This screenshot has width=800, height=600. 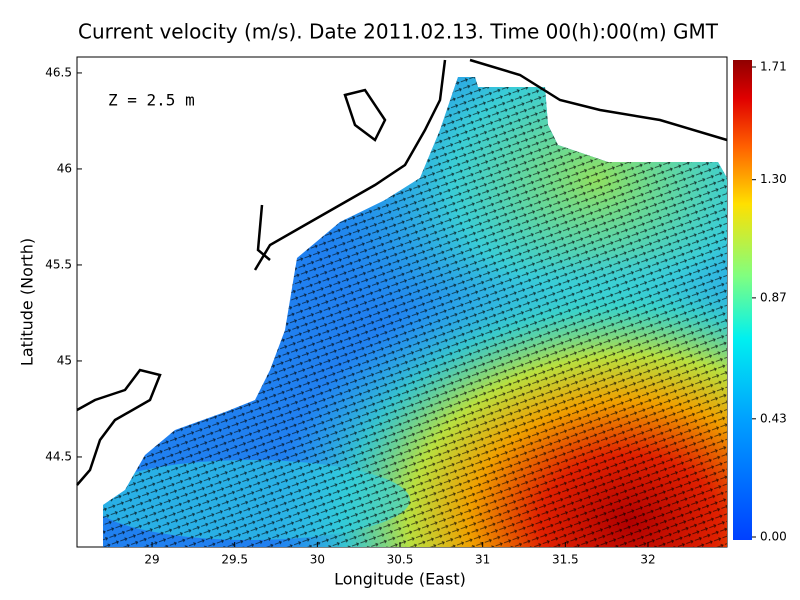 What do you see at coordinates (773, 418) in the screenshot?
I see `colorbar-tick-label: 0.43` at bounding box center [773, 418].